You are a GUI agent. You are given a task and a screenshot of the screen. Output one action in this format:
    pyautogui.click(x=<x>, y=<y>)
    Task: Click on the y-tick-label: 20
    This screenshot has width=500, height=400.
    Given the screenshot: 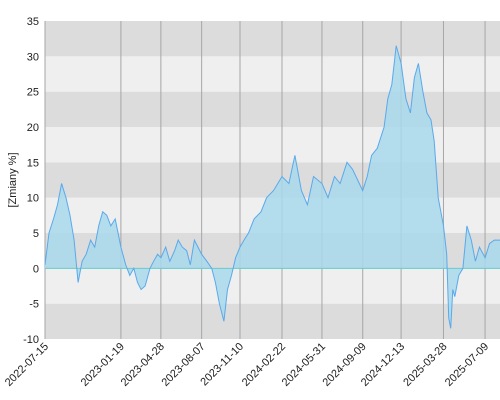 What is the action you would take?
    pyautogui.click(x=33, y=128)
    